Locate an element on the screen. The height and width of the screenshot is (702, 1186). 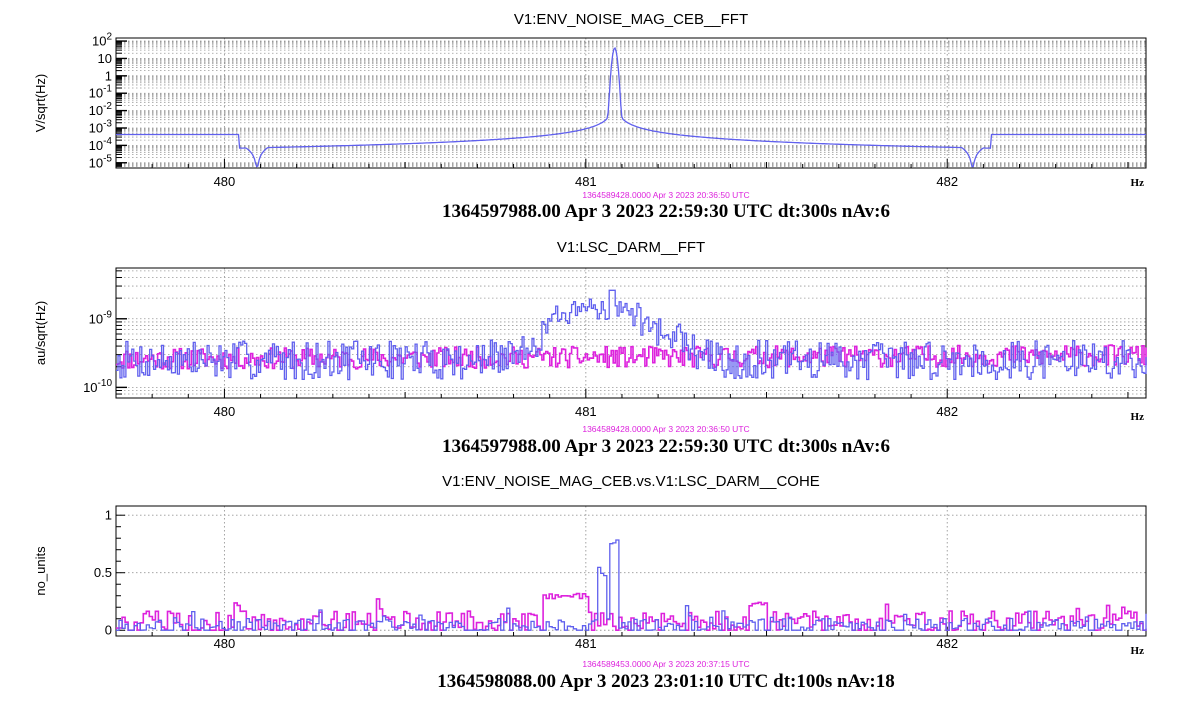
y-axis-label: V/sqrt(Hz) is located at coordinates (40, 103).